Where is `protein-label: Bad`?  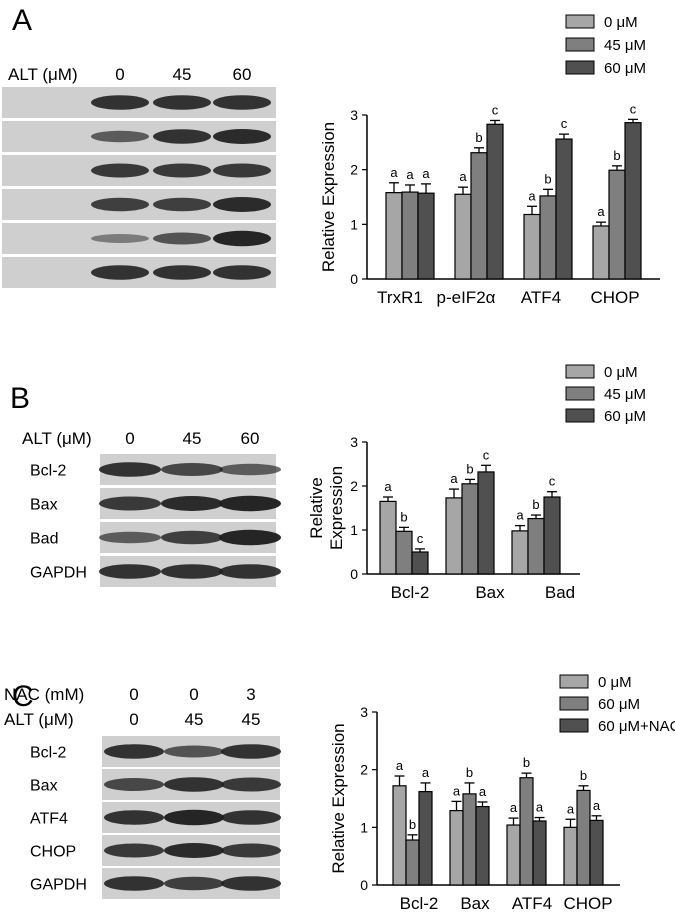
protein-label: Bad is located at coordinates (44, 539).